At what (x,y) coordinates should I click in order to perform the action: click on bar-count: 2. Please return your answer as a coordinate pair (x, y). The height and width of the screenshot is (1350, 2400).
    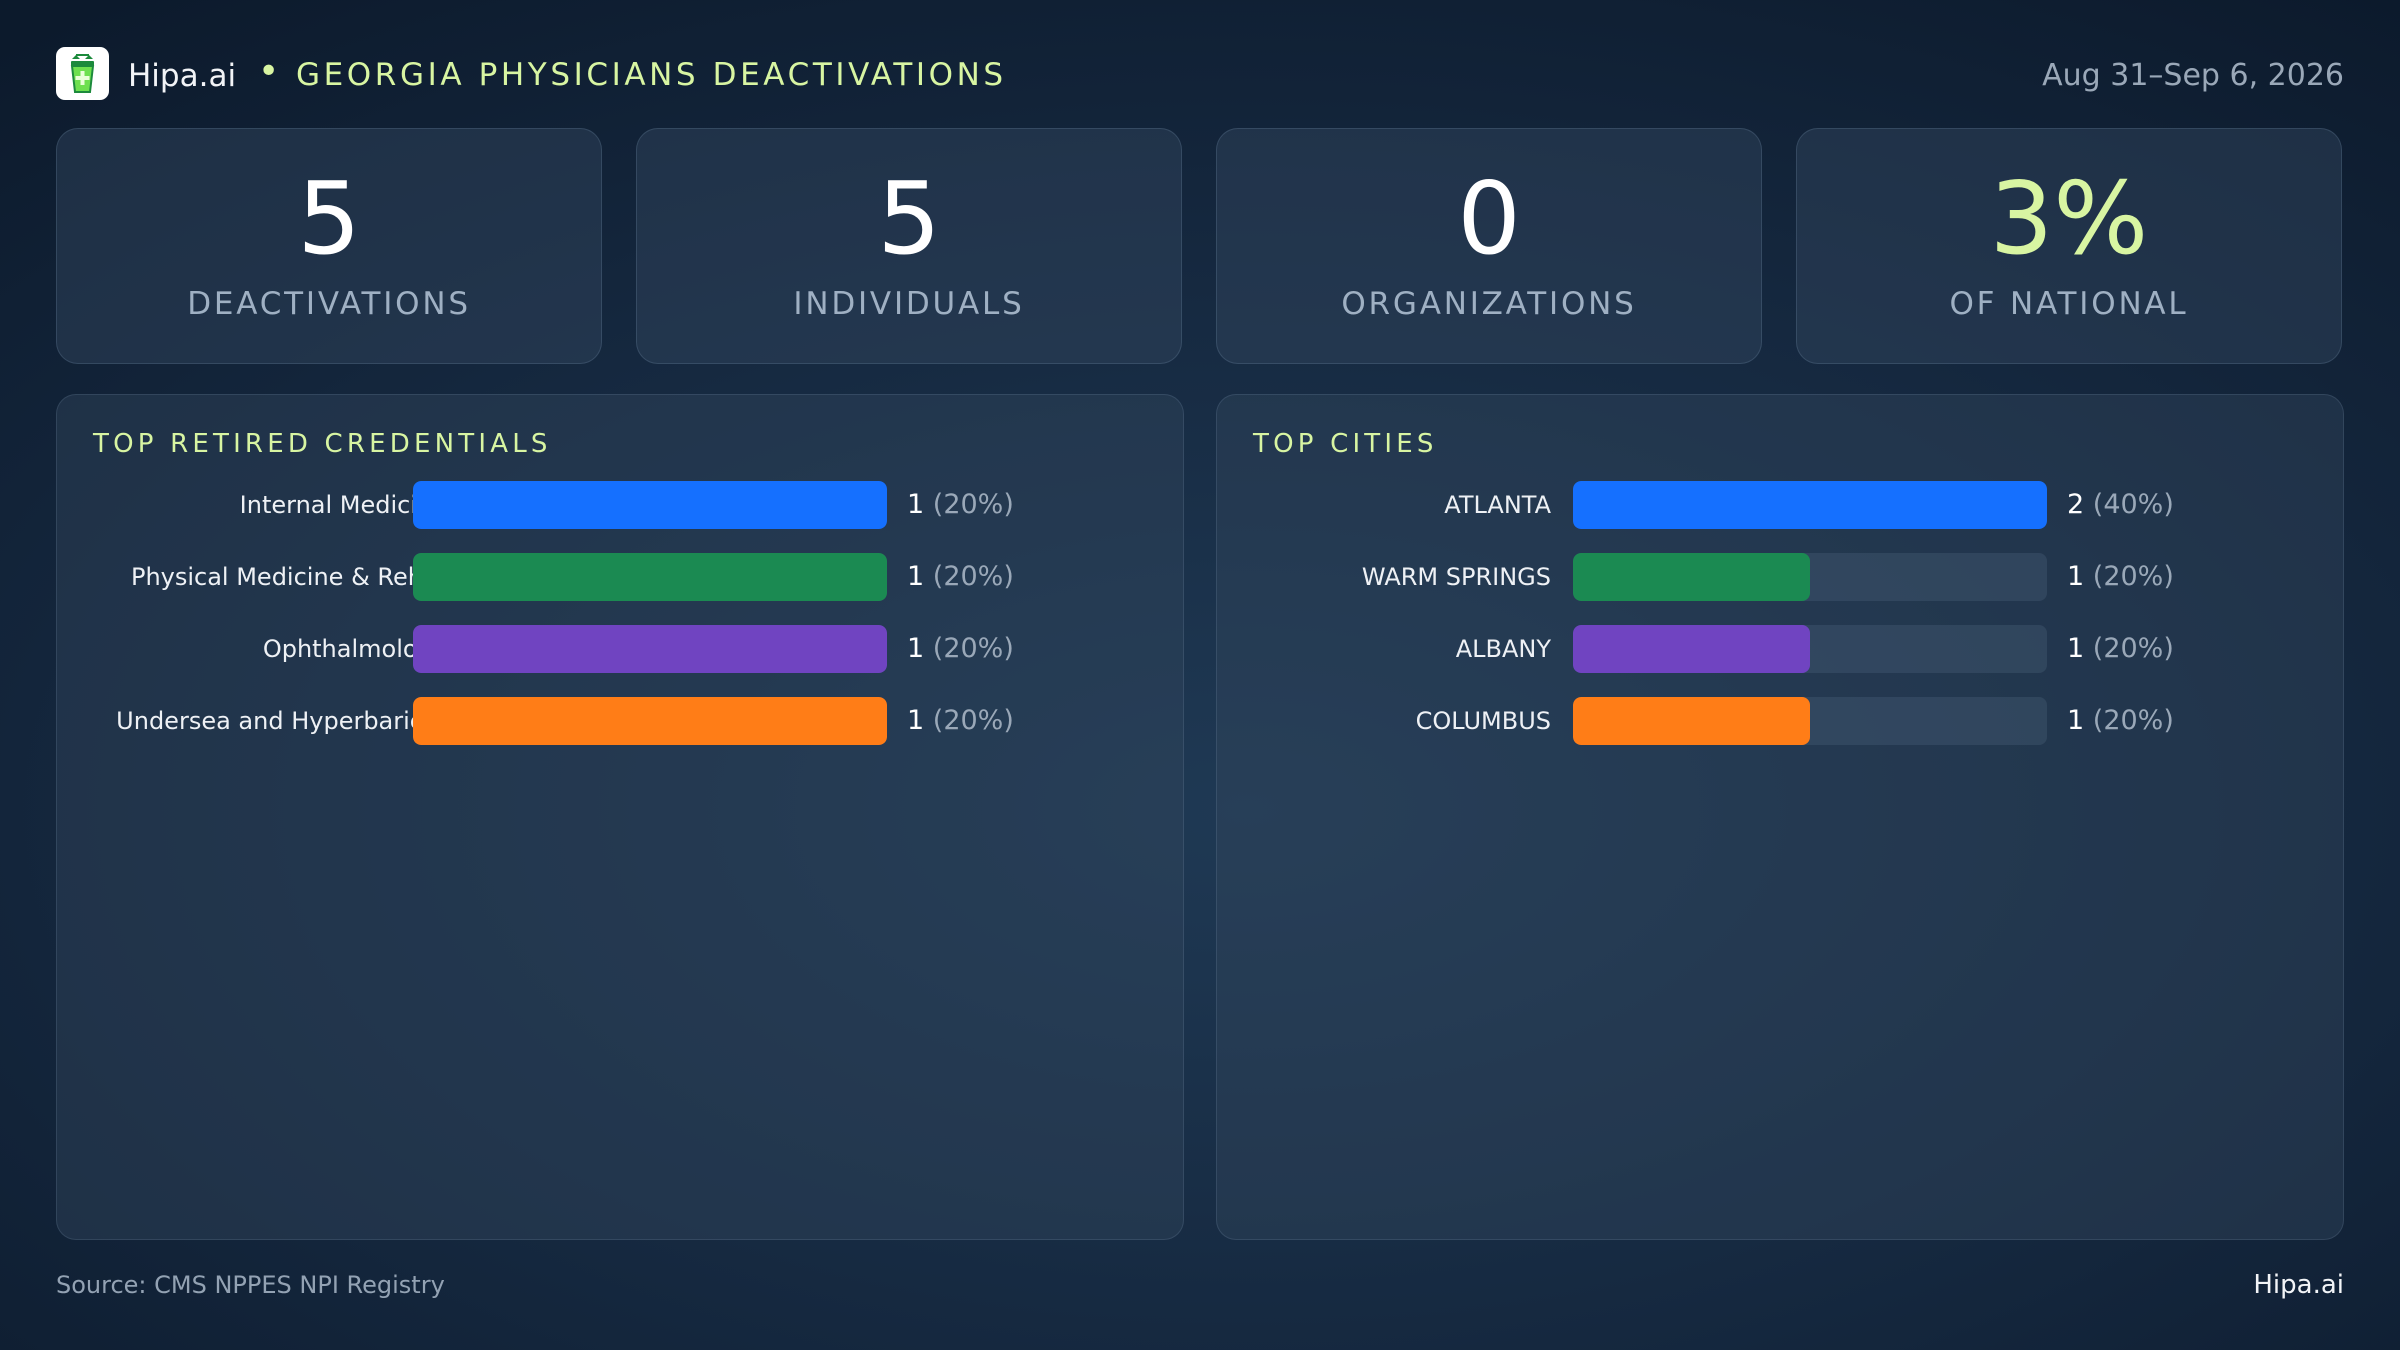
    Looking at the image, I should click on (2076, 504).